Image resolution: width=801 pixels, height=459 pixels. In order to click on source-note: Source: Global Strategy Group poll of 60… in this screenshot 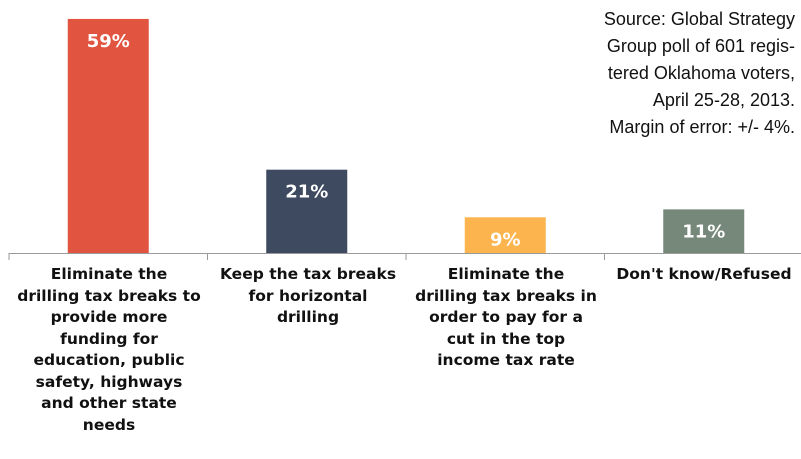, I will do `click(680, 73)`.